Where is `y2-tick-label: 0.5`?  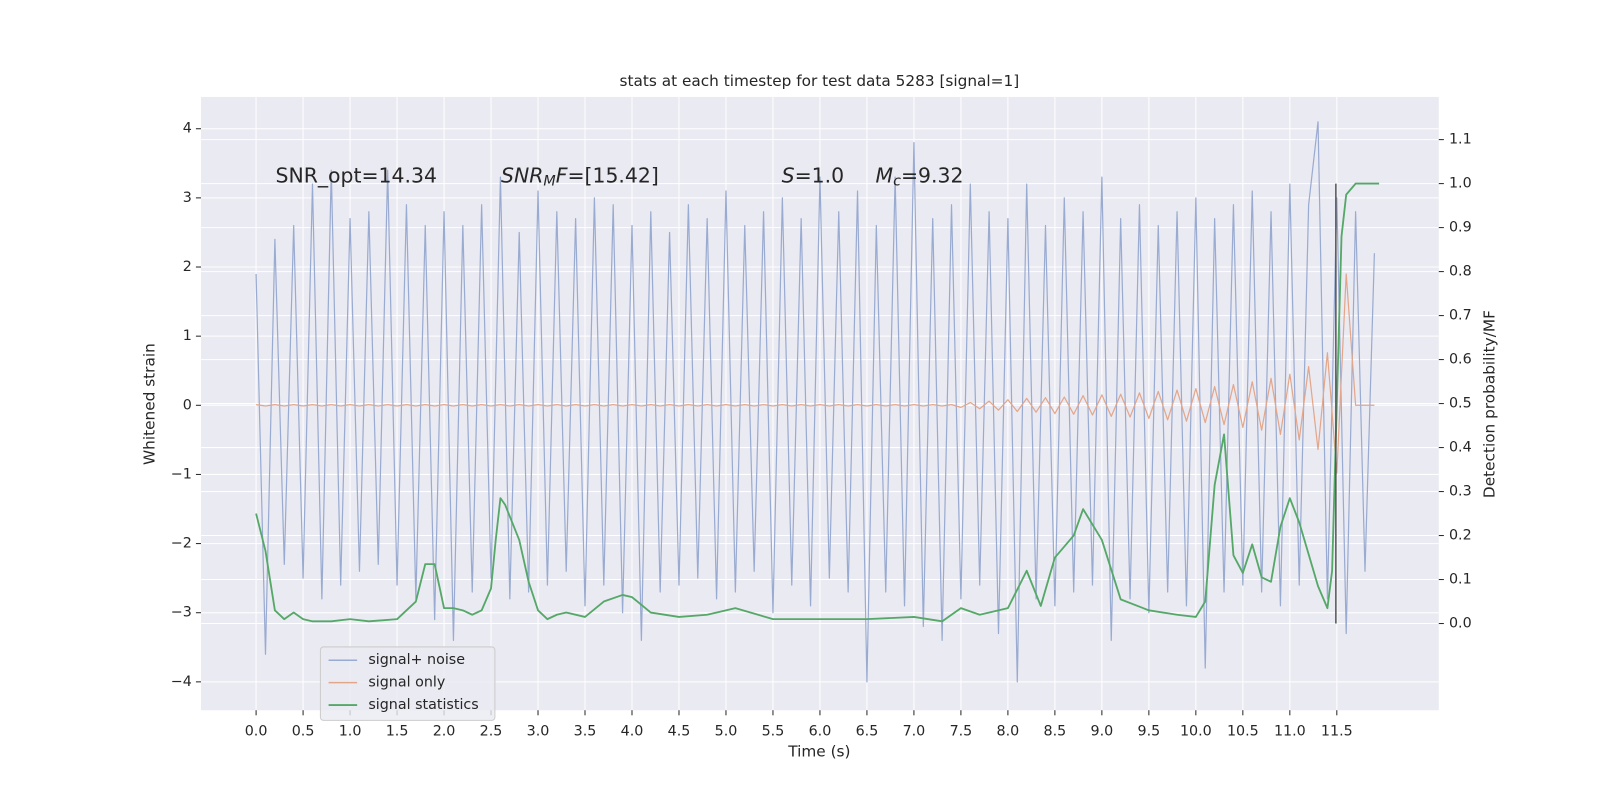 y2-tick-label: 0.5 is located at coordinates (1460, 404).